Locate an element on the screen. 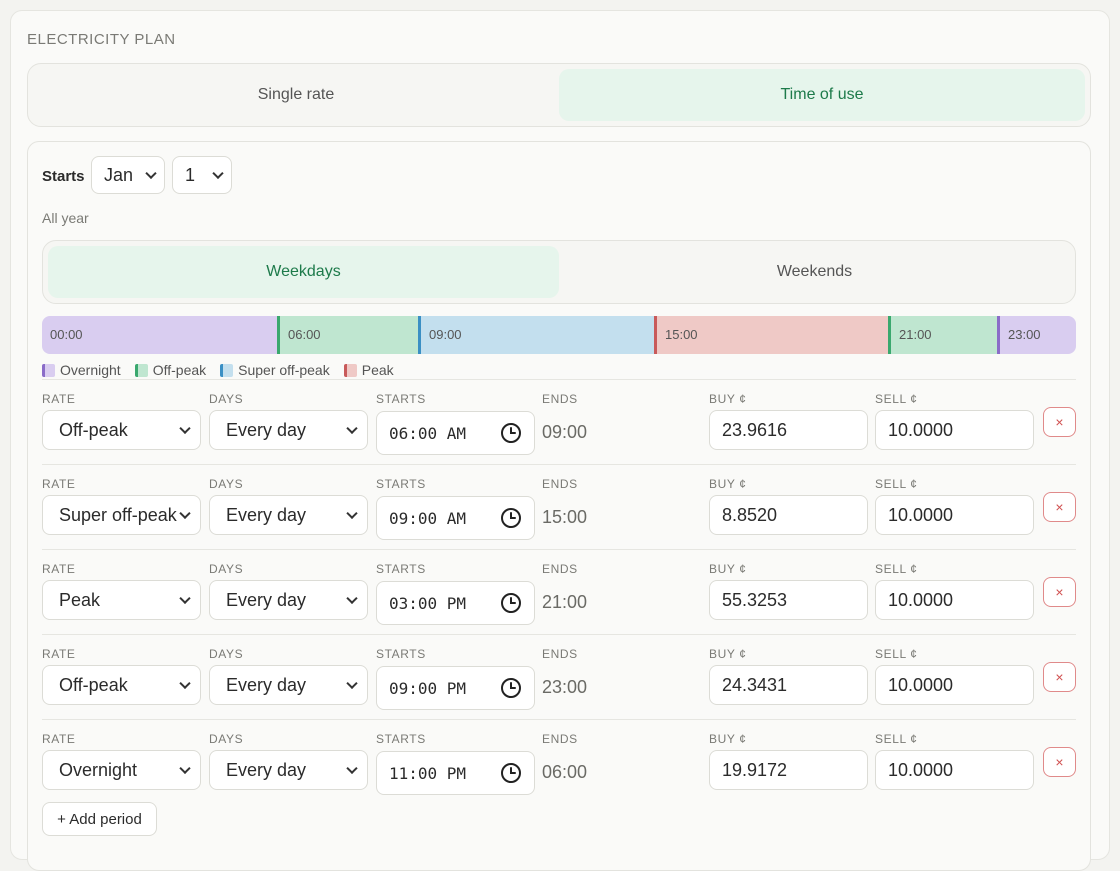  start-time-input: 09:00 PM is located at coordinates (455, 688).